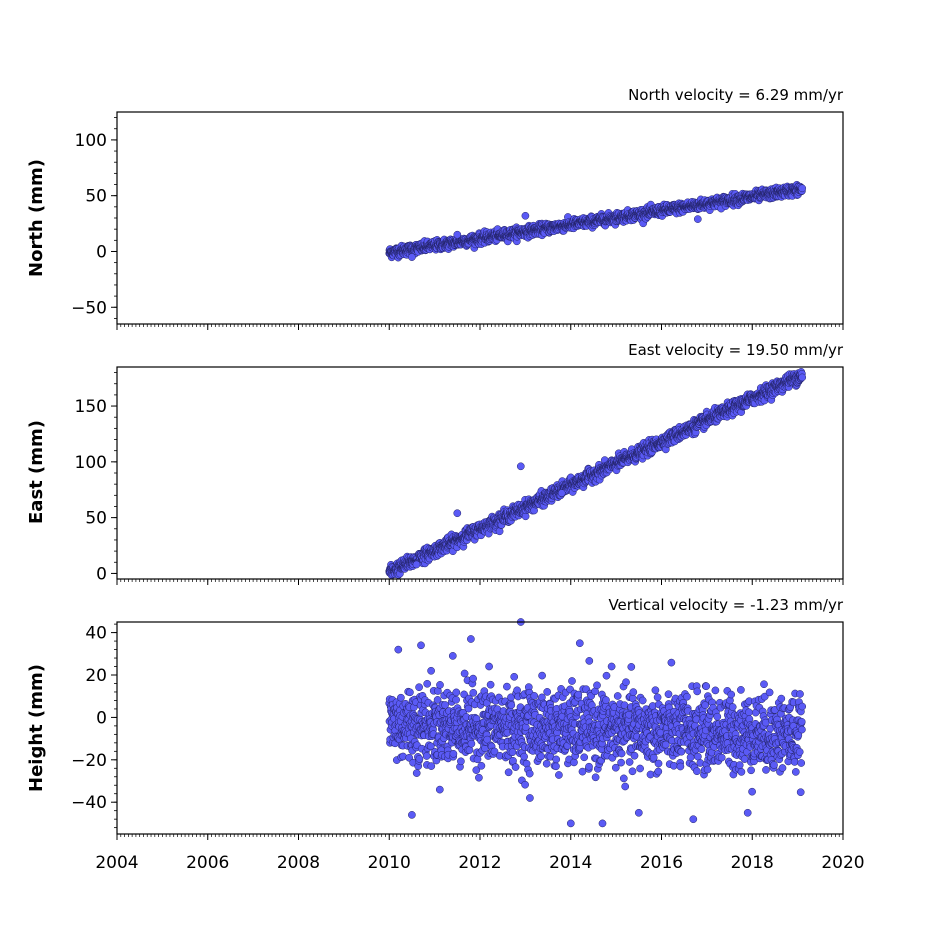 This screenshot has height=937, width=937. What do you see at coordinates (116, 863) in the screenshot?
I see `x-tick-label: 2004` at bounding box center [116, 863].